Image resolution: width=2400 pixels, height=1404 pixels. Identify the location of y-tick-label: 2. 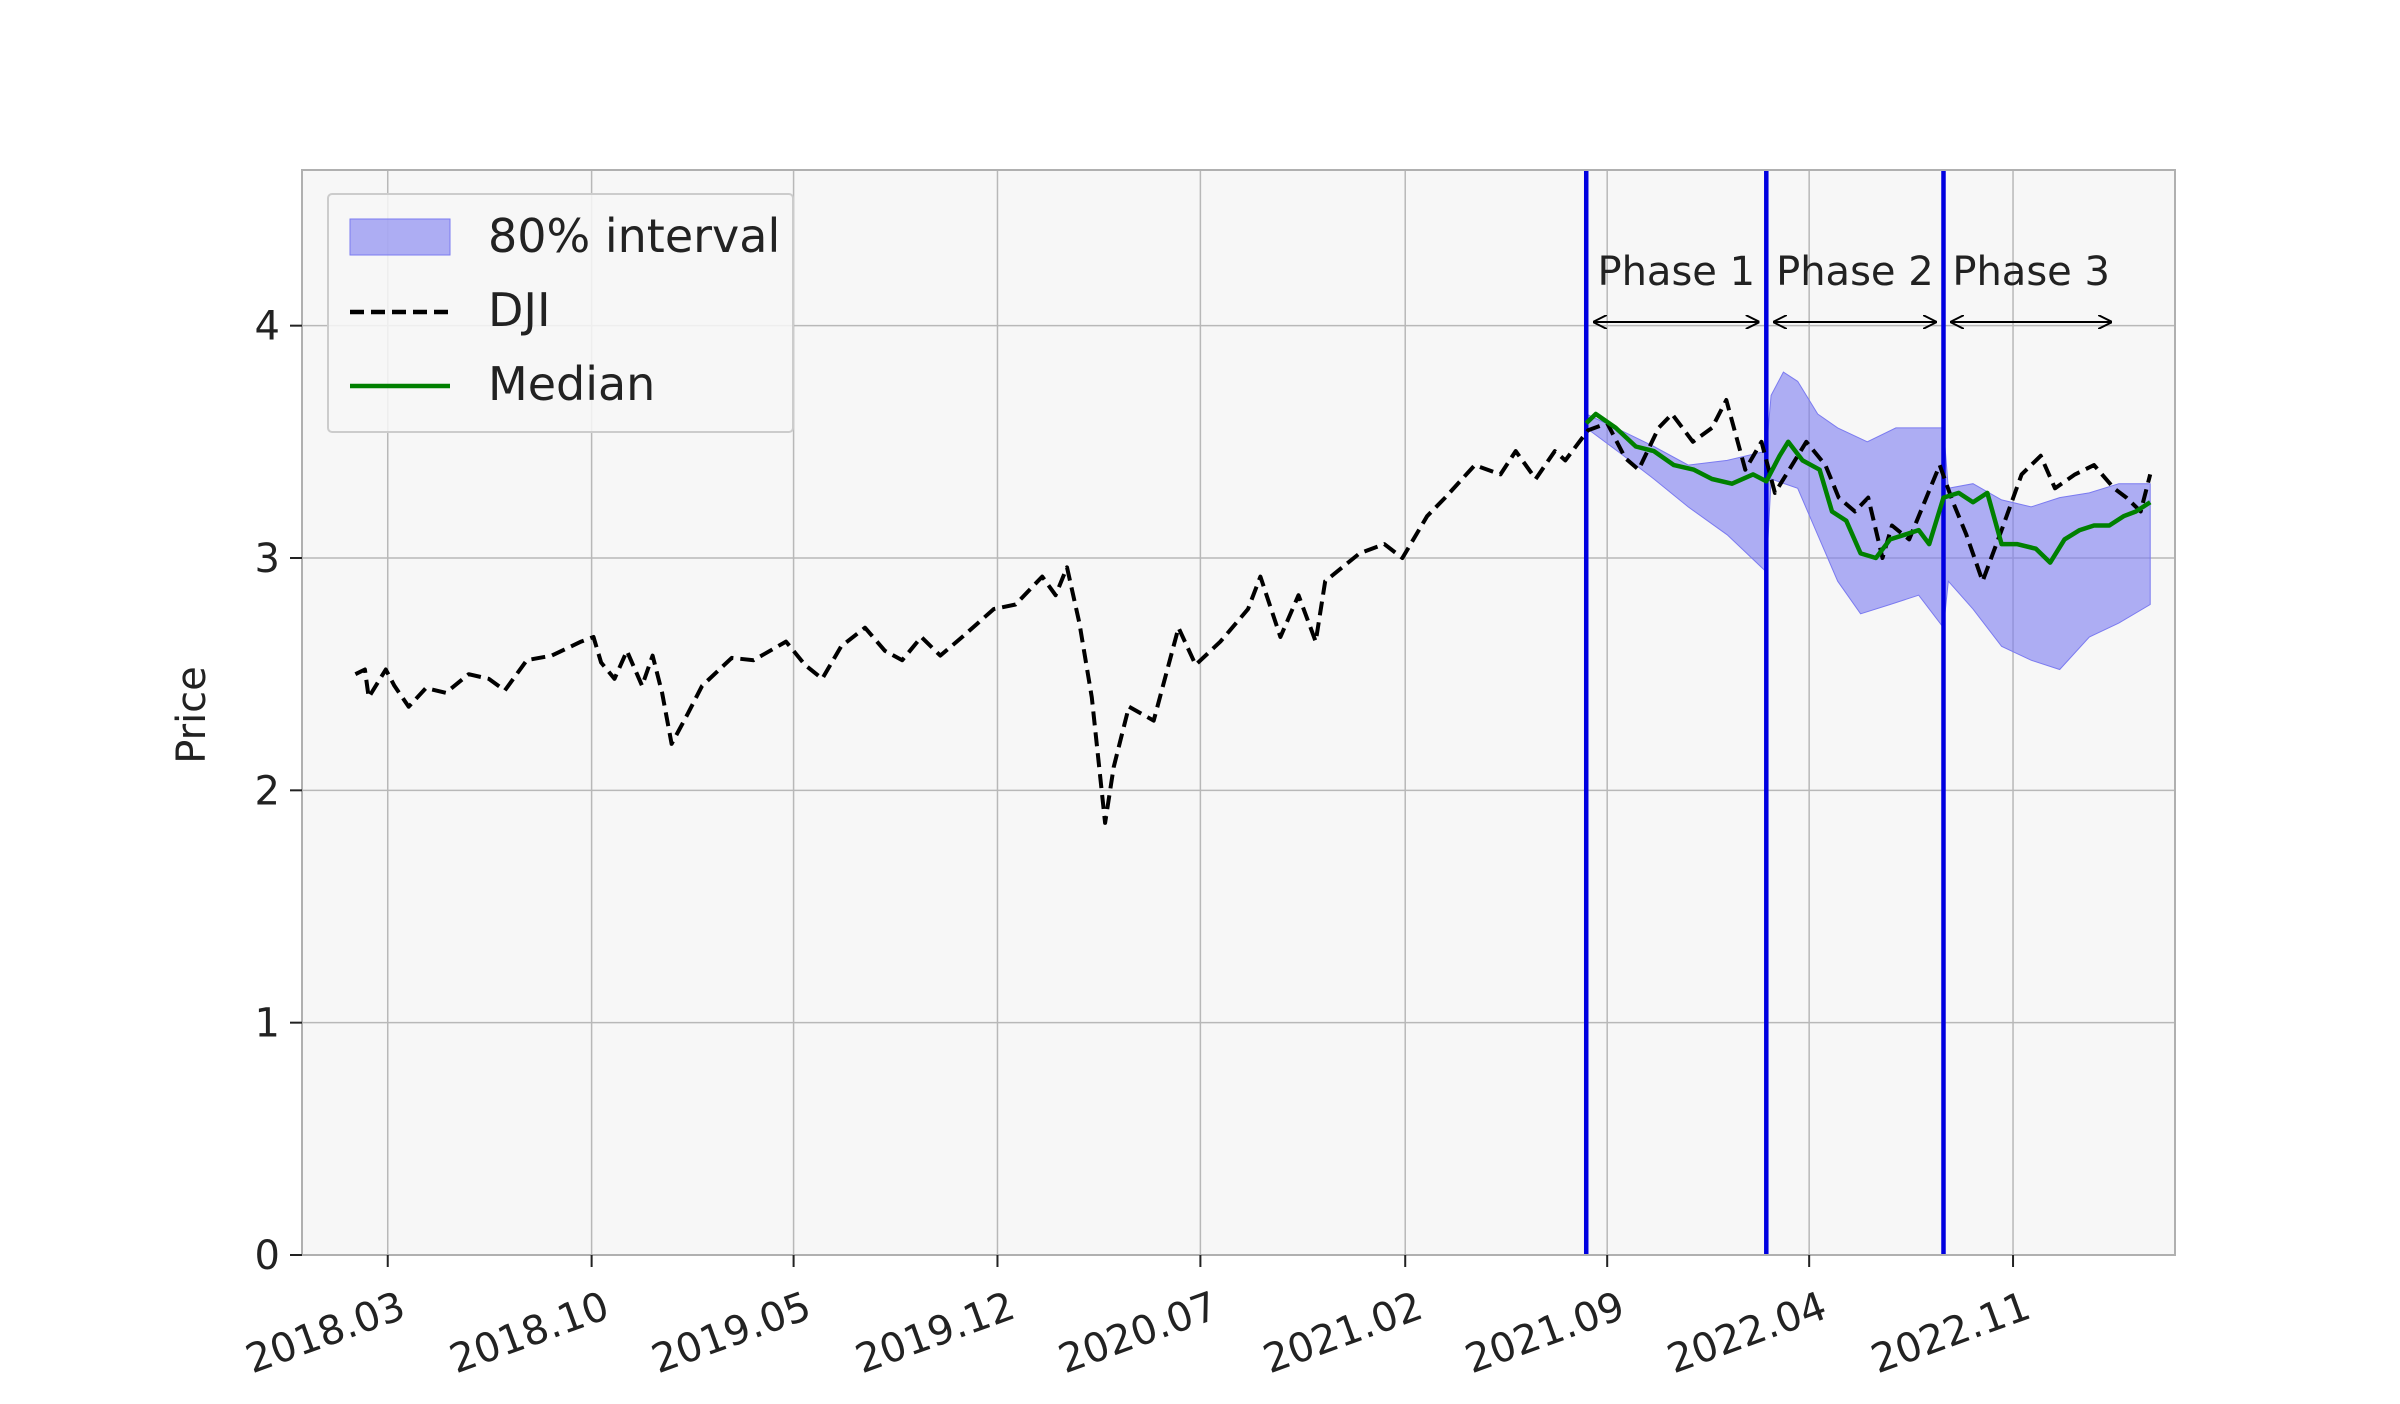
(267, 791).